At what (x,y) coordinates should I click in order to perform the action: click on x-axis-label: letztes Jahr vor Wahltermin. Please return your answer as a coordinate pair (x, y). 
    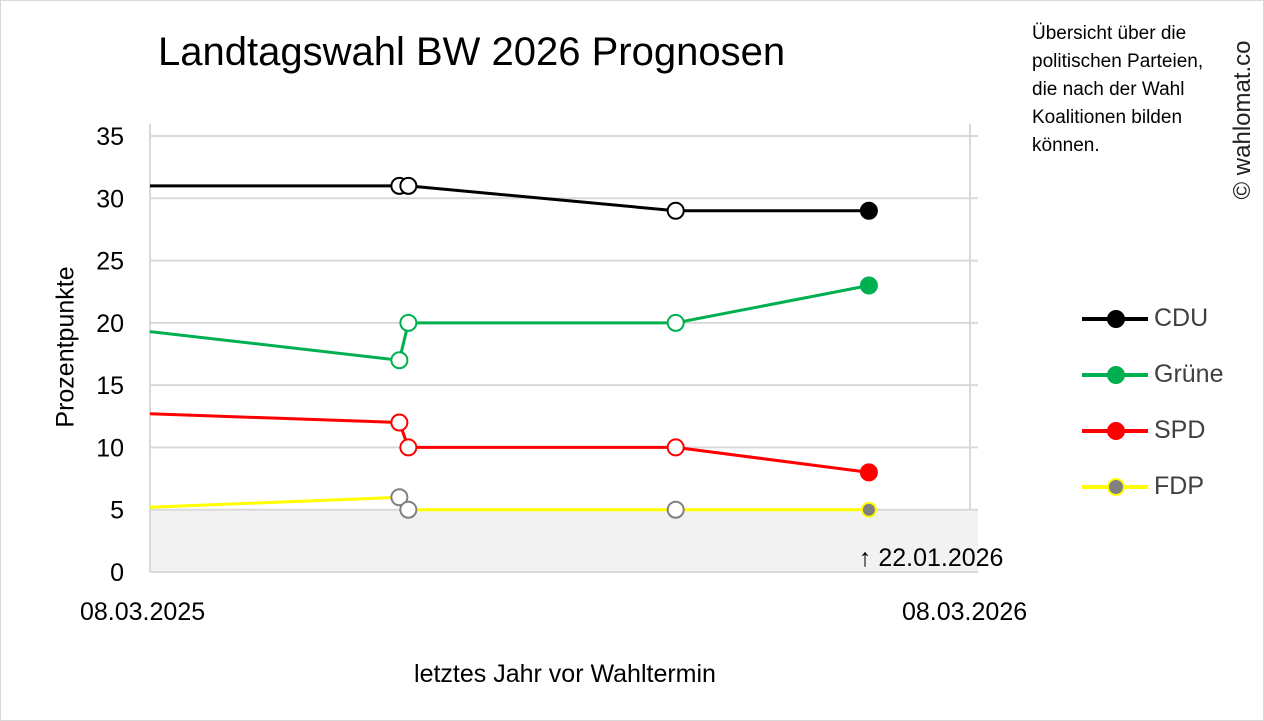
    Looking at the image, I should click on (565, 674).